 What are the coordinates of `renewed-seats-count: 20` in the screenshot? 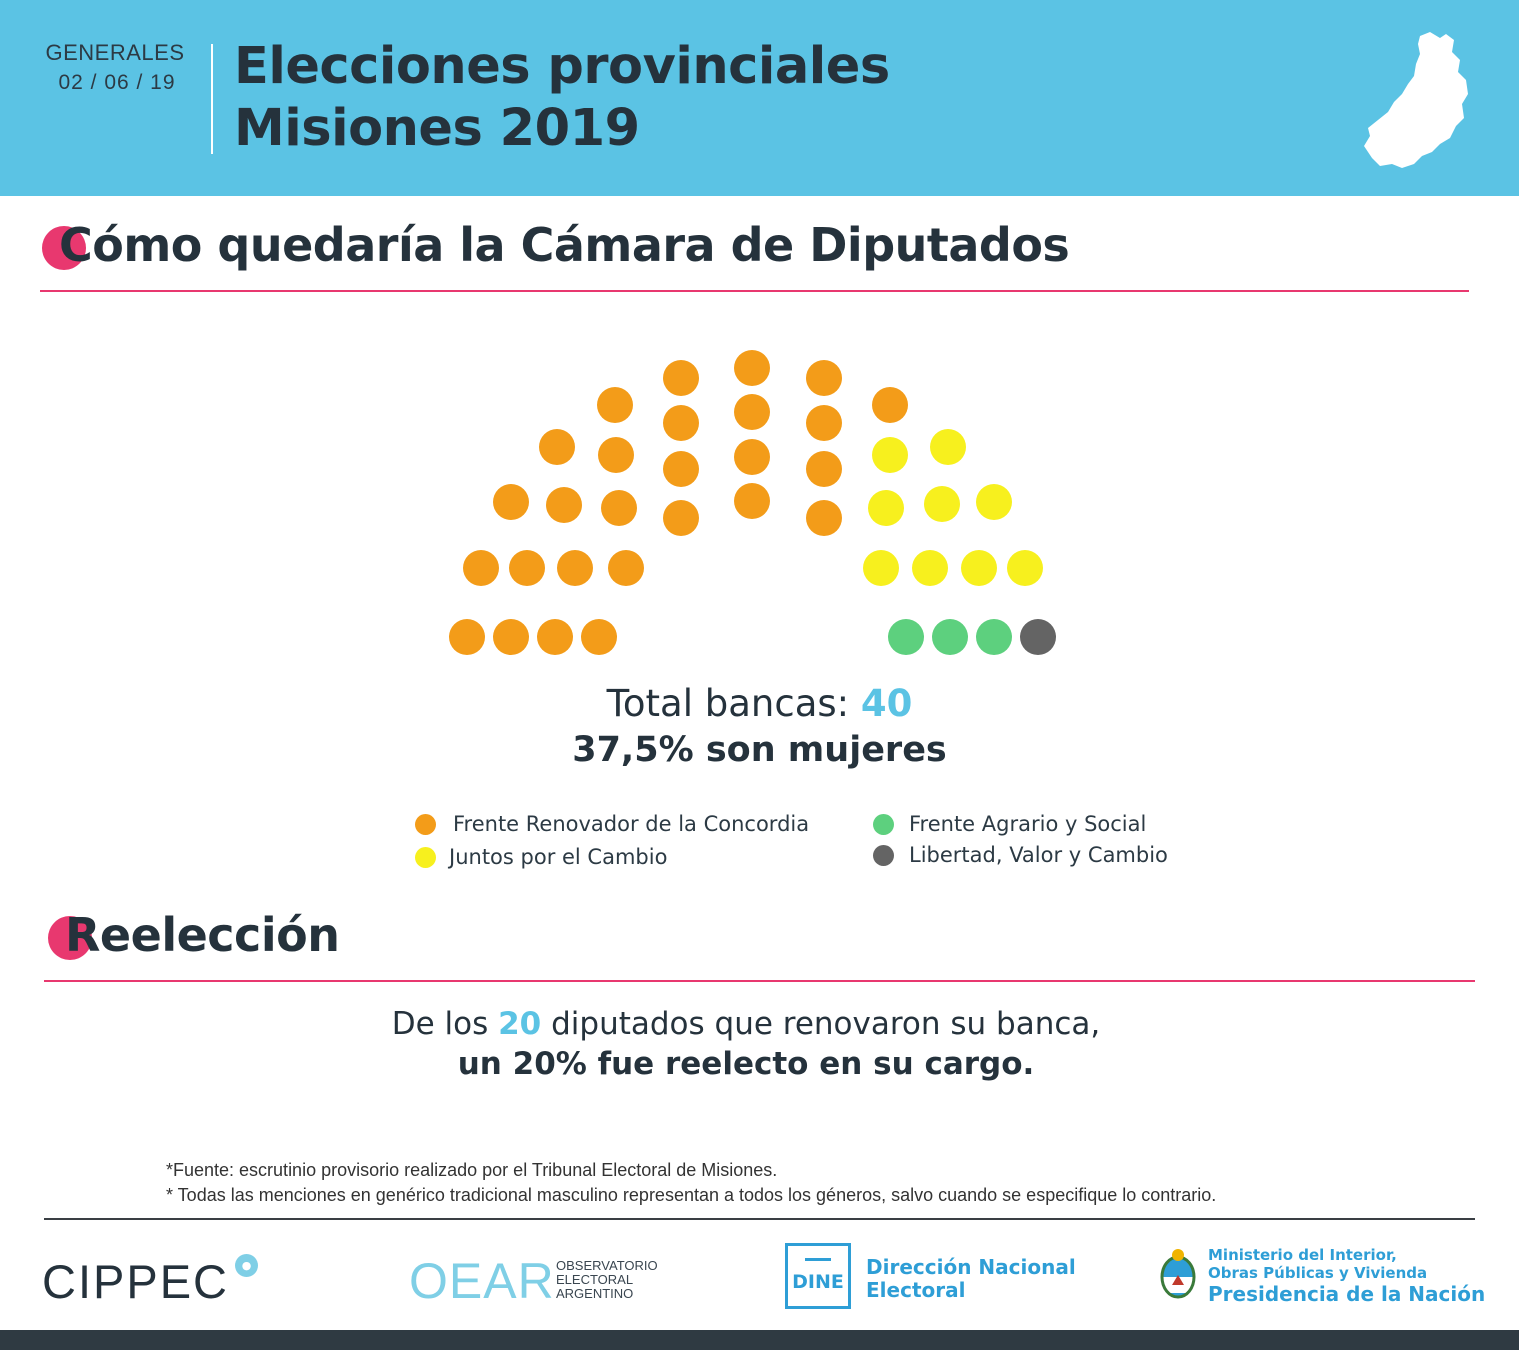 It's located at (520, 1024).